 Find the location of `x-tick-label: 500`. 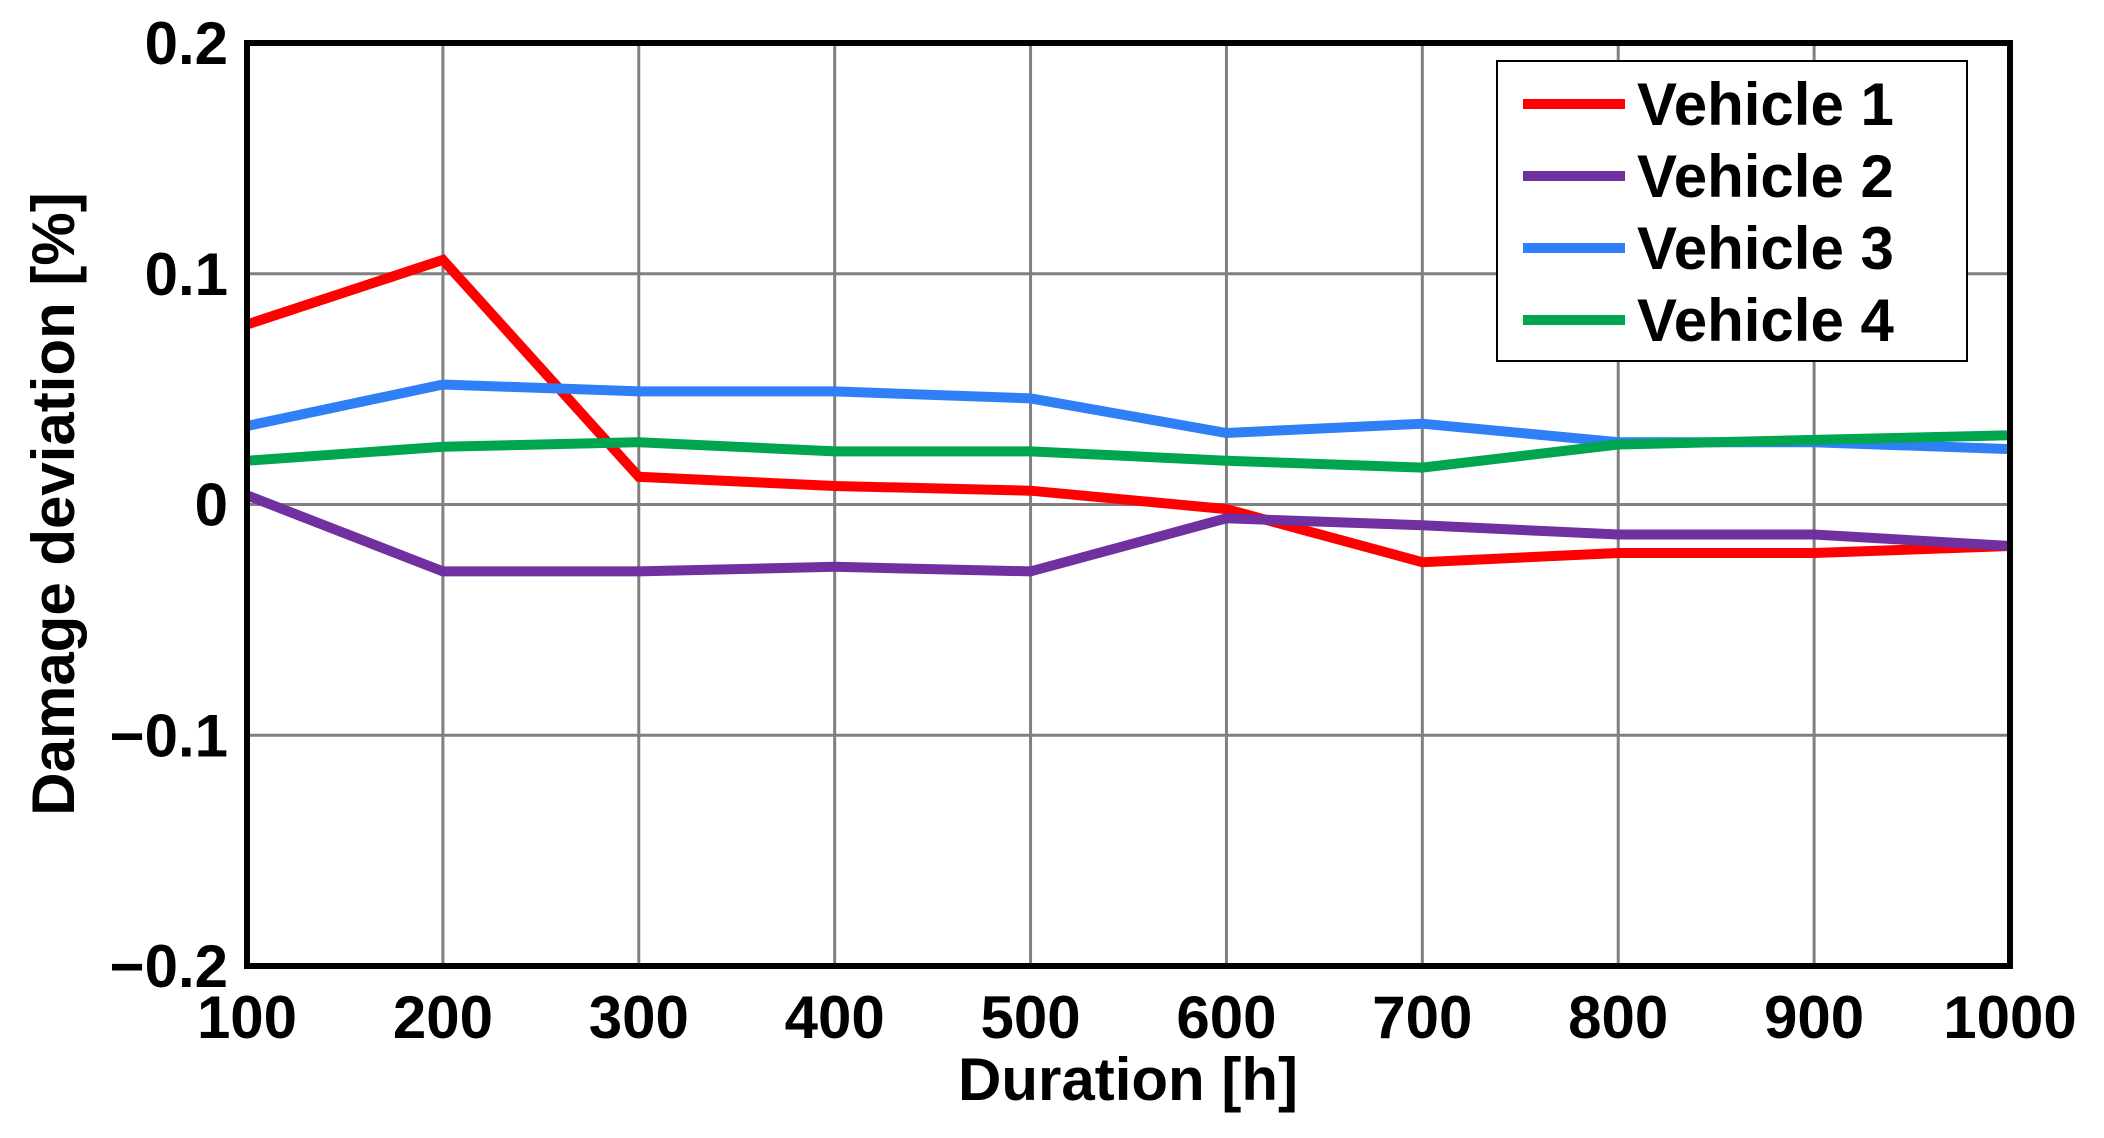

x-tick-label: 500 is located at coordinates (1031, 1017).